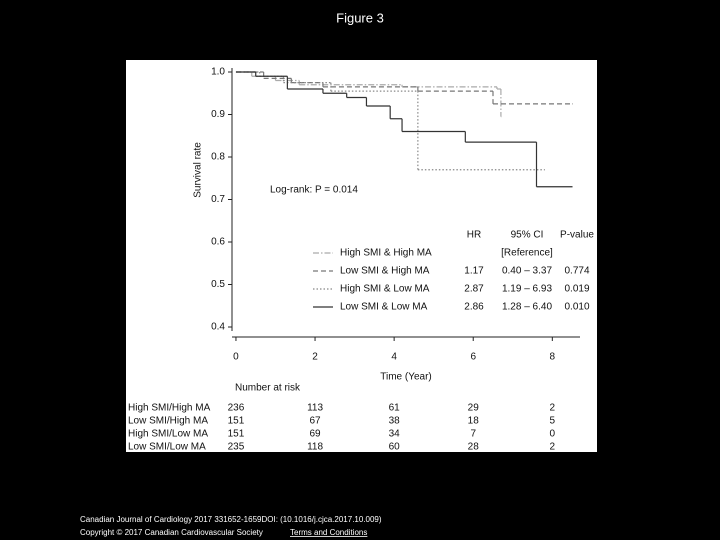 This screenshot has height=540, width=720. Describe the element at coordinates (527, 271) in the screenshot. I see `hr-cell: 0.40 – 3.37` at that location.